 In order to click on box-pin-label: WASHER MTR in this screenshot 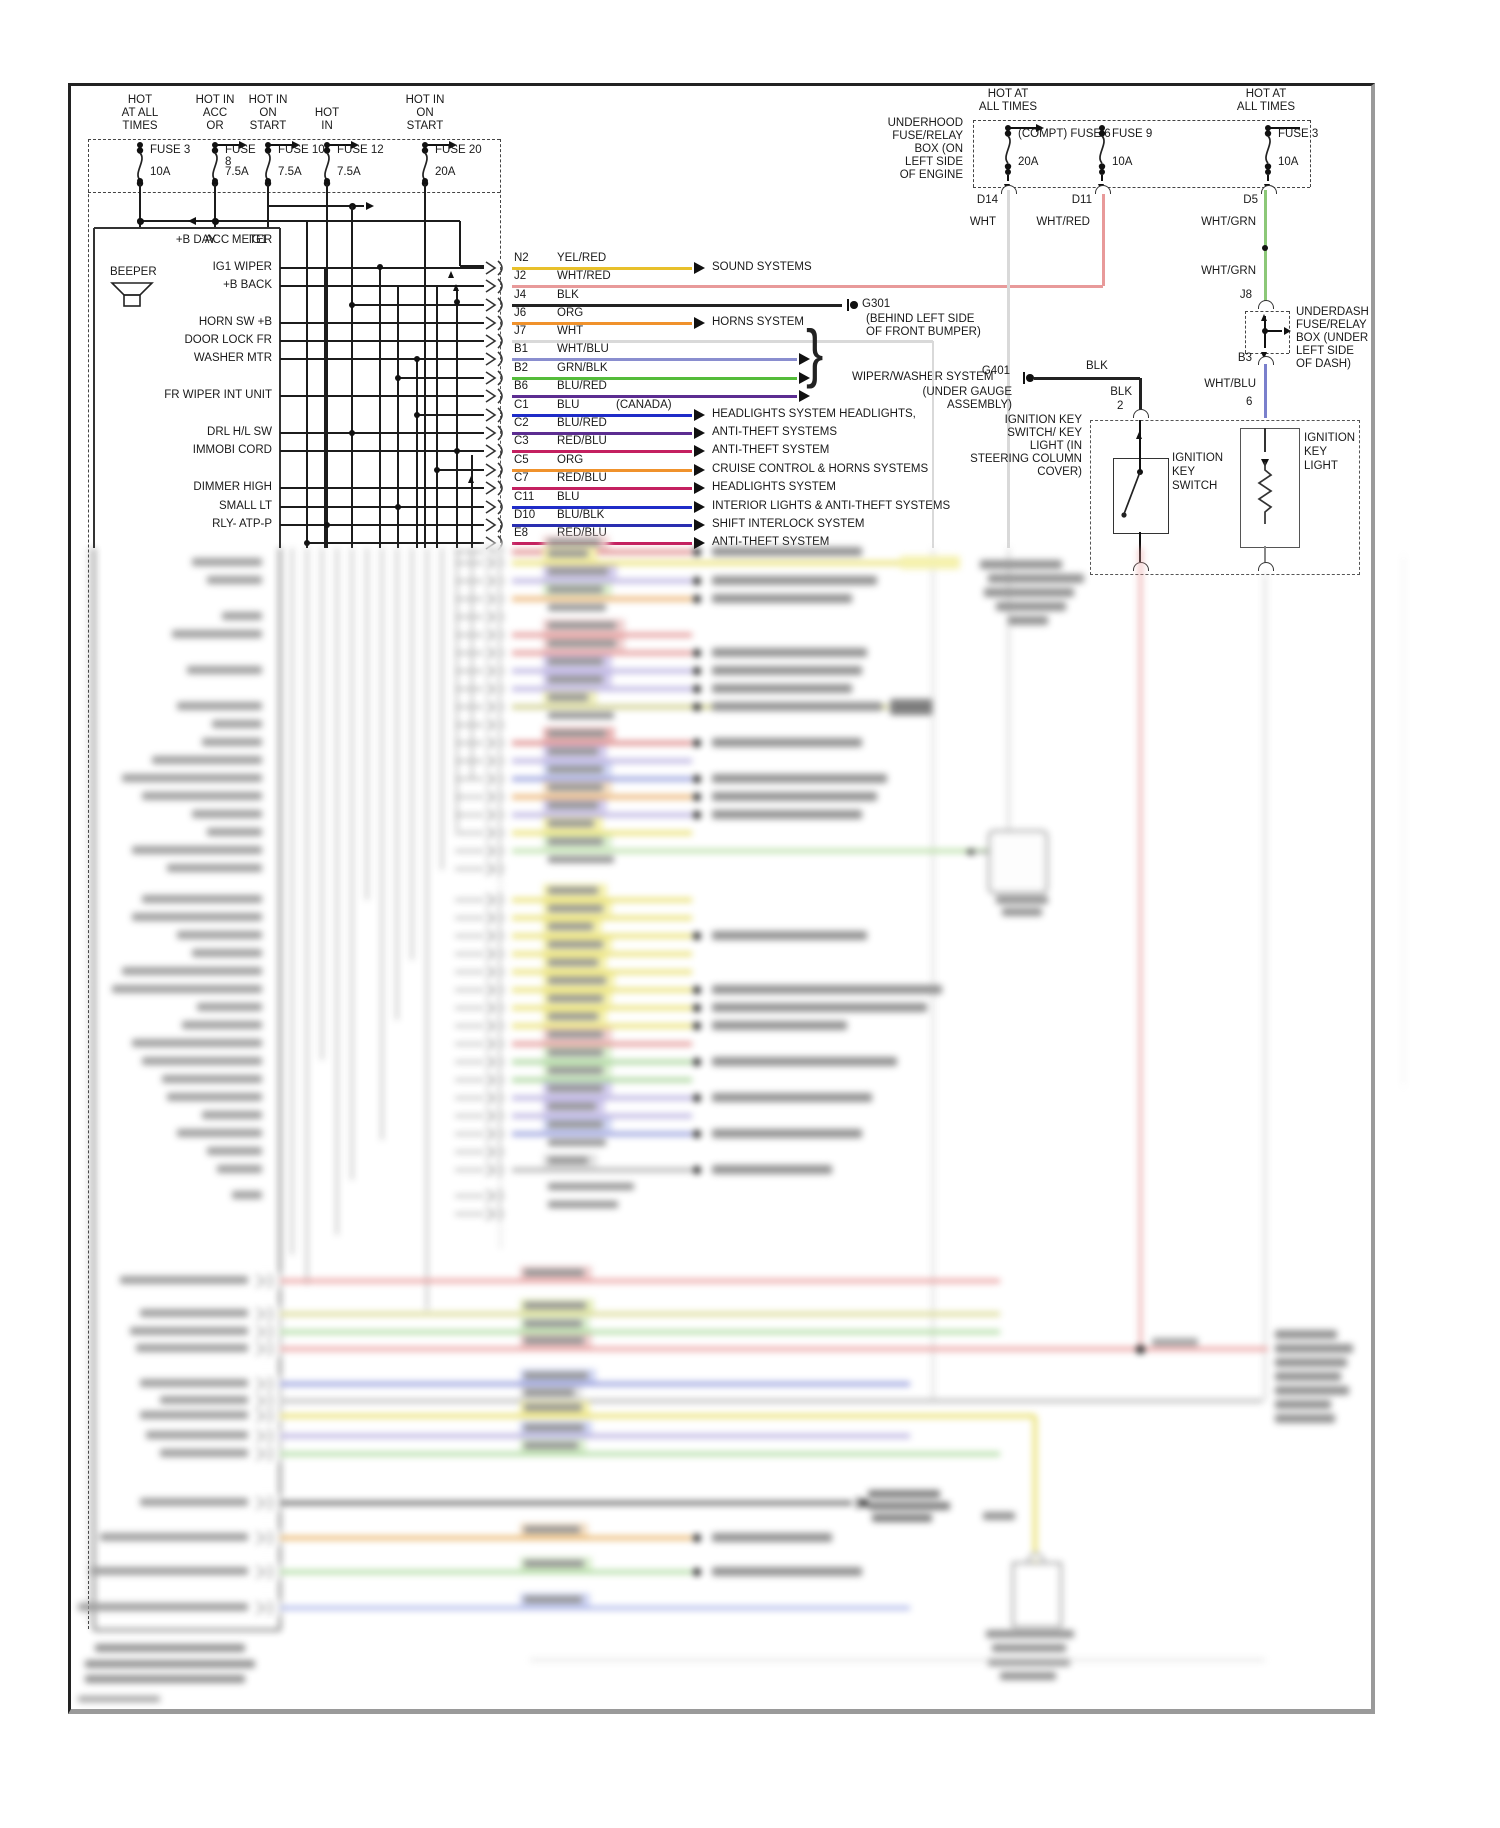, I will do `click(232, 358)`.